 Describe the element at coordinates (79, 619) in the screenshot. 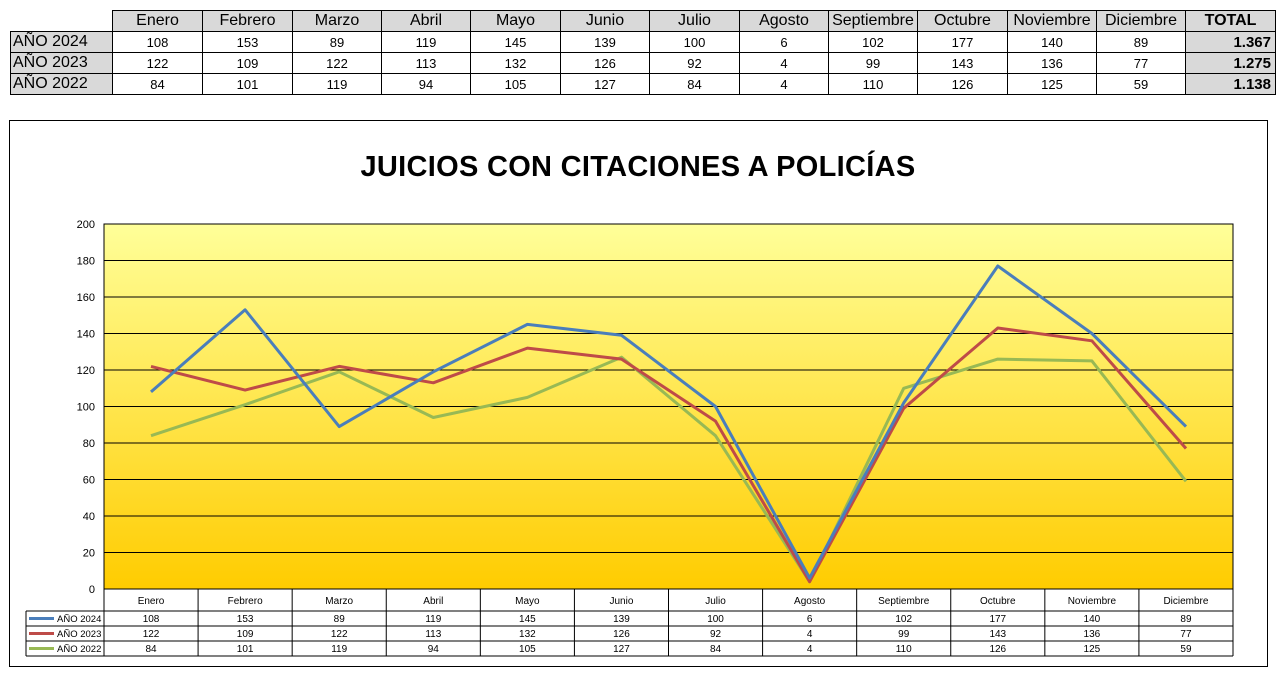

I see `legend-label: AÑO 2024` at that location.